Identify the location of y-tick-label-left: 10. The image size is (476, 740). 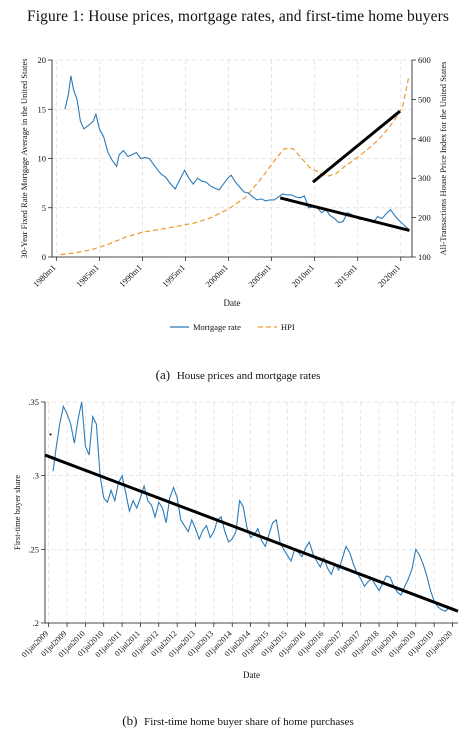
(42, 159).